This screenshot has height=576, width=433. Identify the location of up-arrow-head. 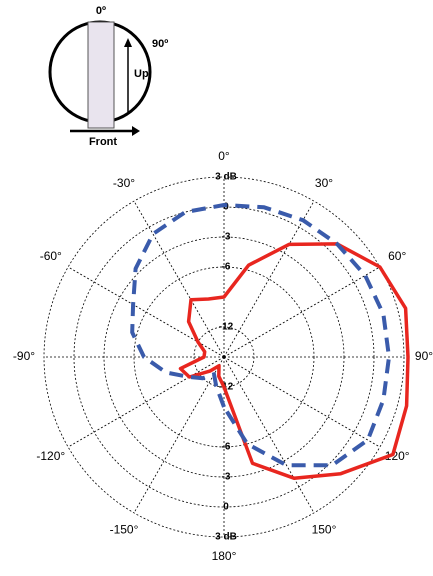
(128, 42).